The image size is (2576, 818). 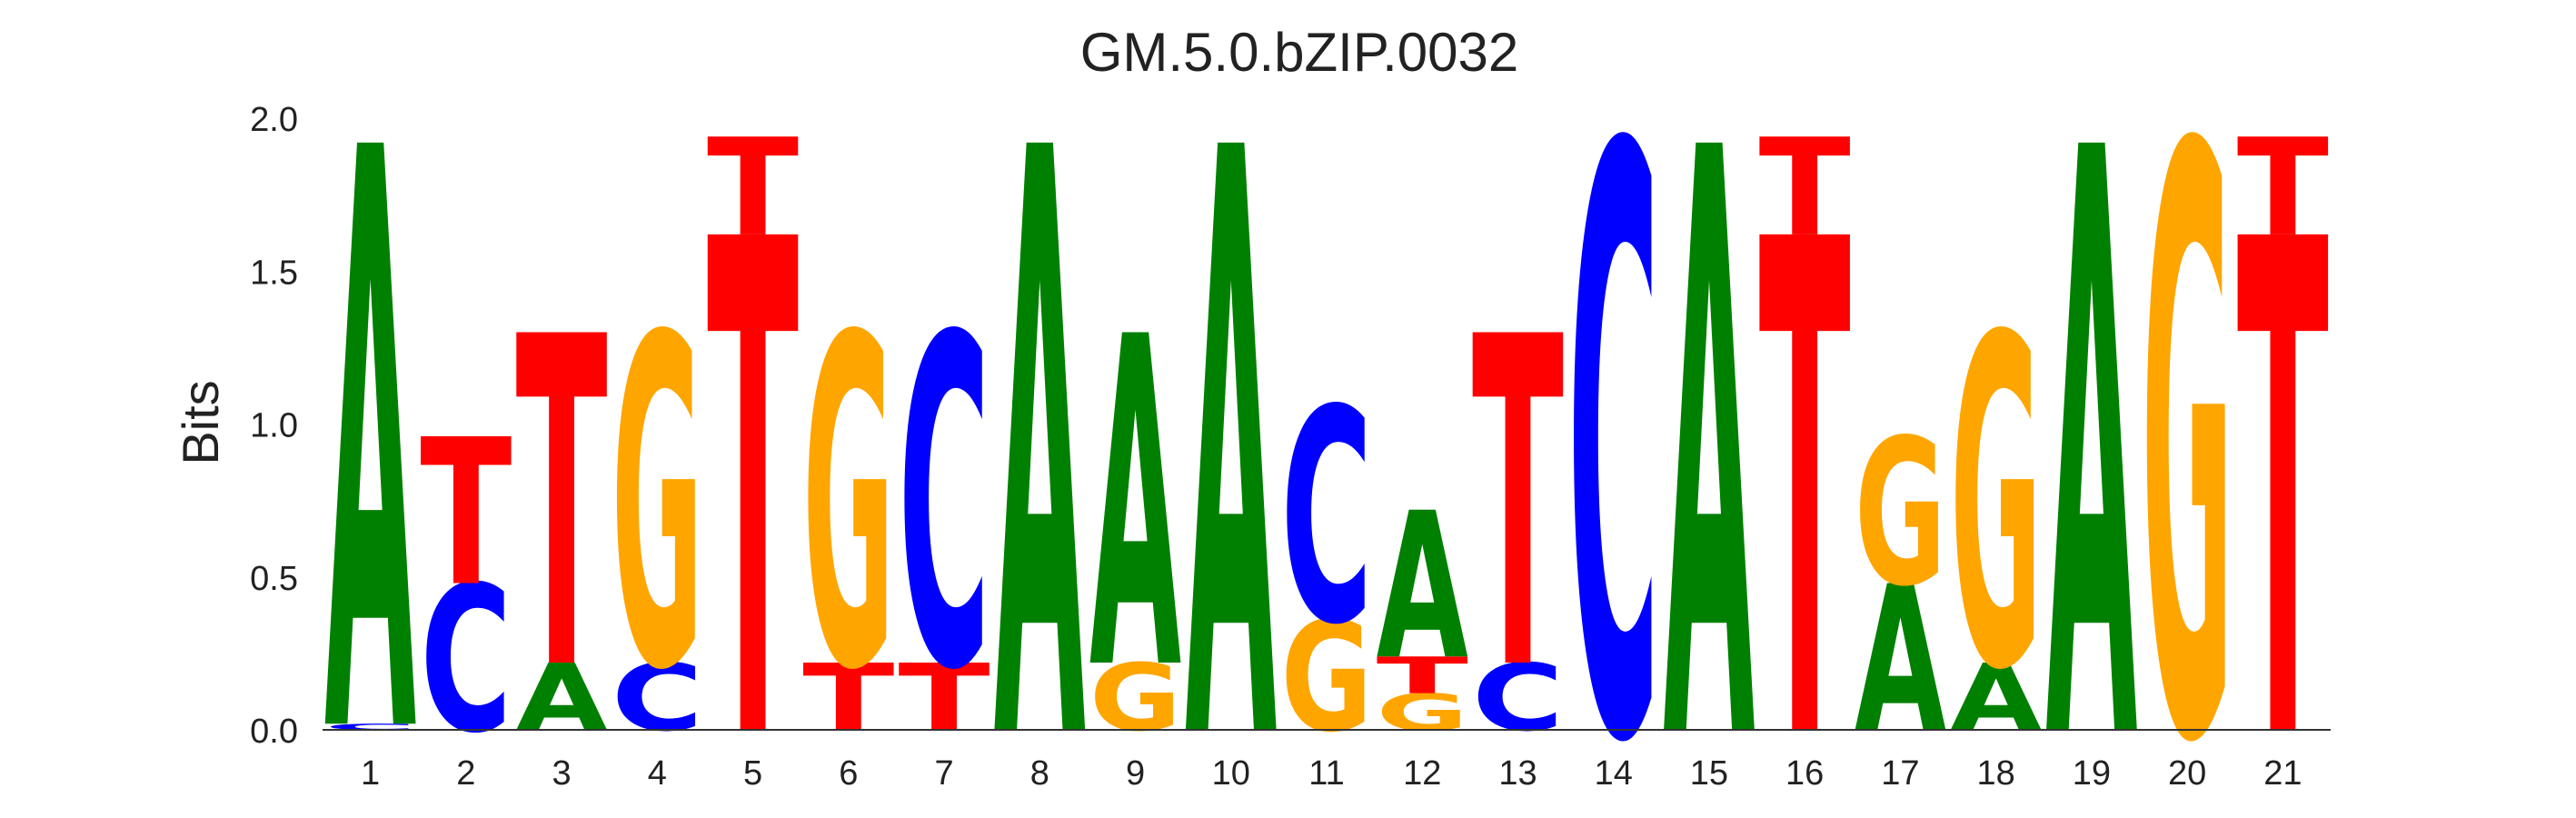 I want to click on x-tick-label: 1, so click(x=370, y=773).